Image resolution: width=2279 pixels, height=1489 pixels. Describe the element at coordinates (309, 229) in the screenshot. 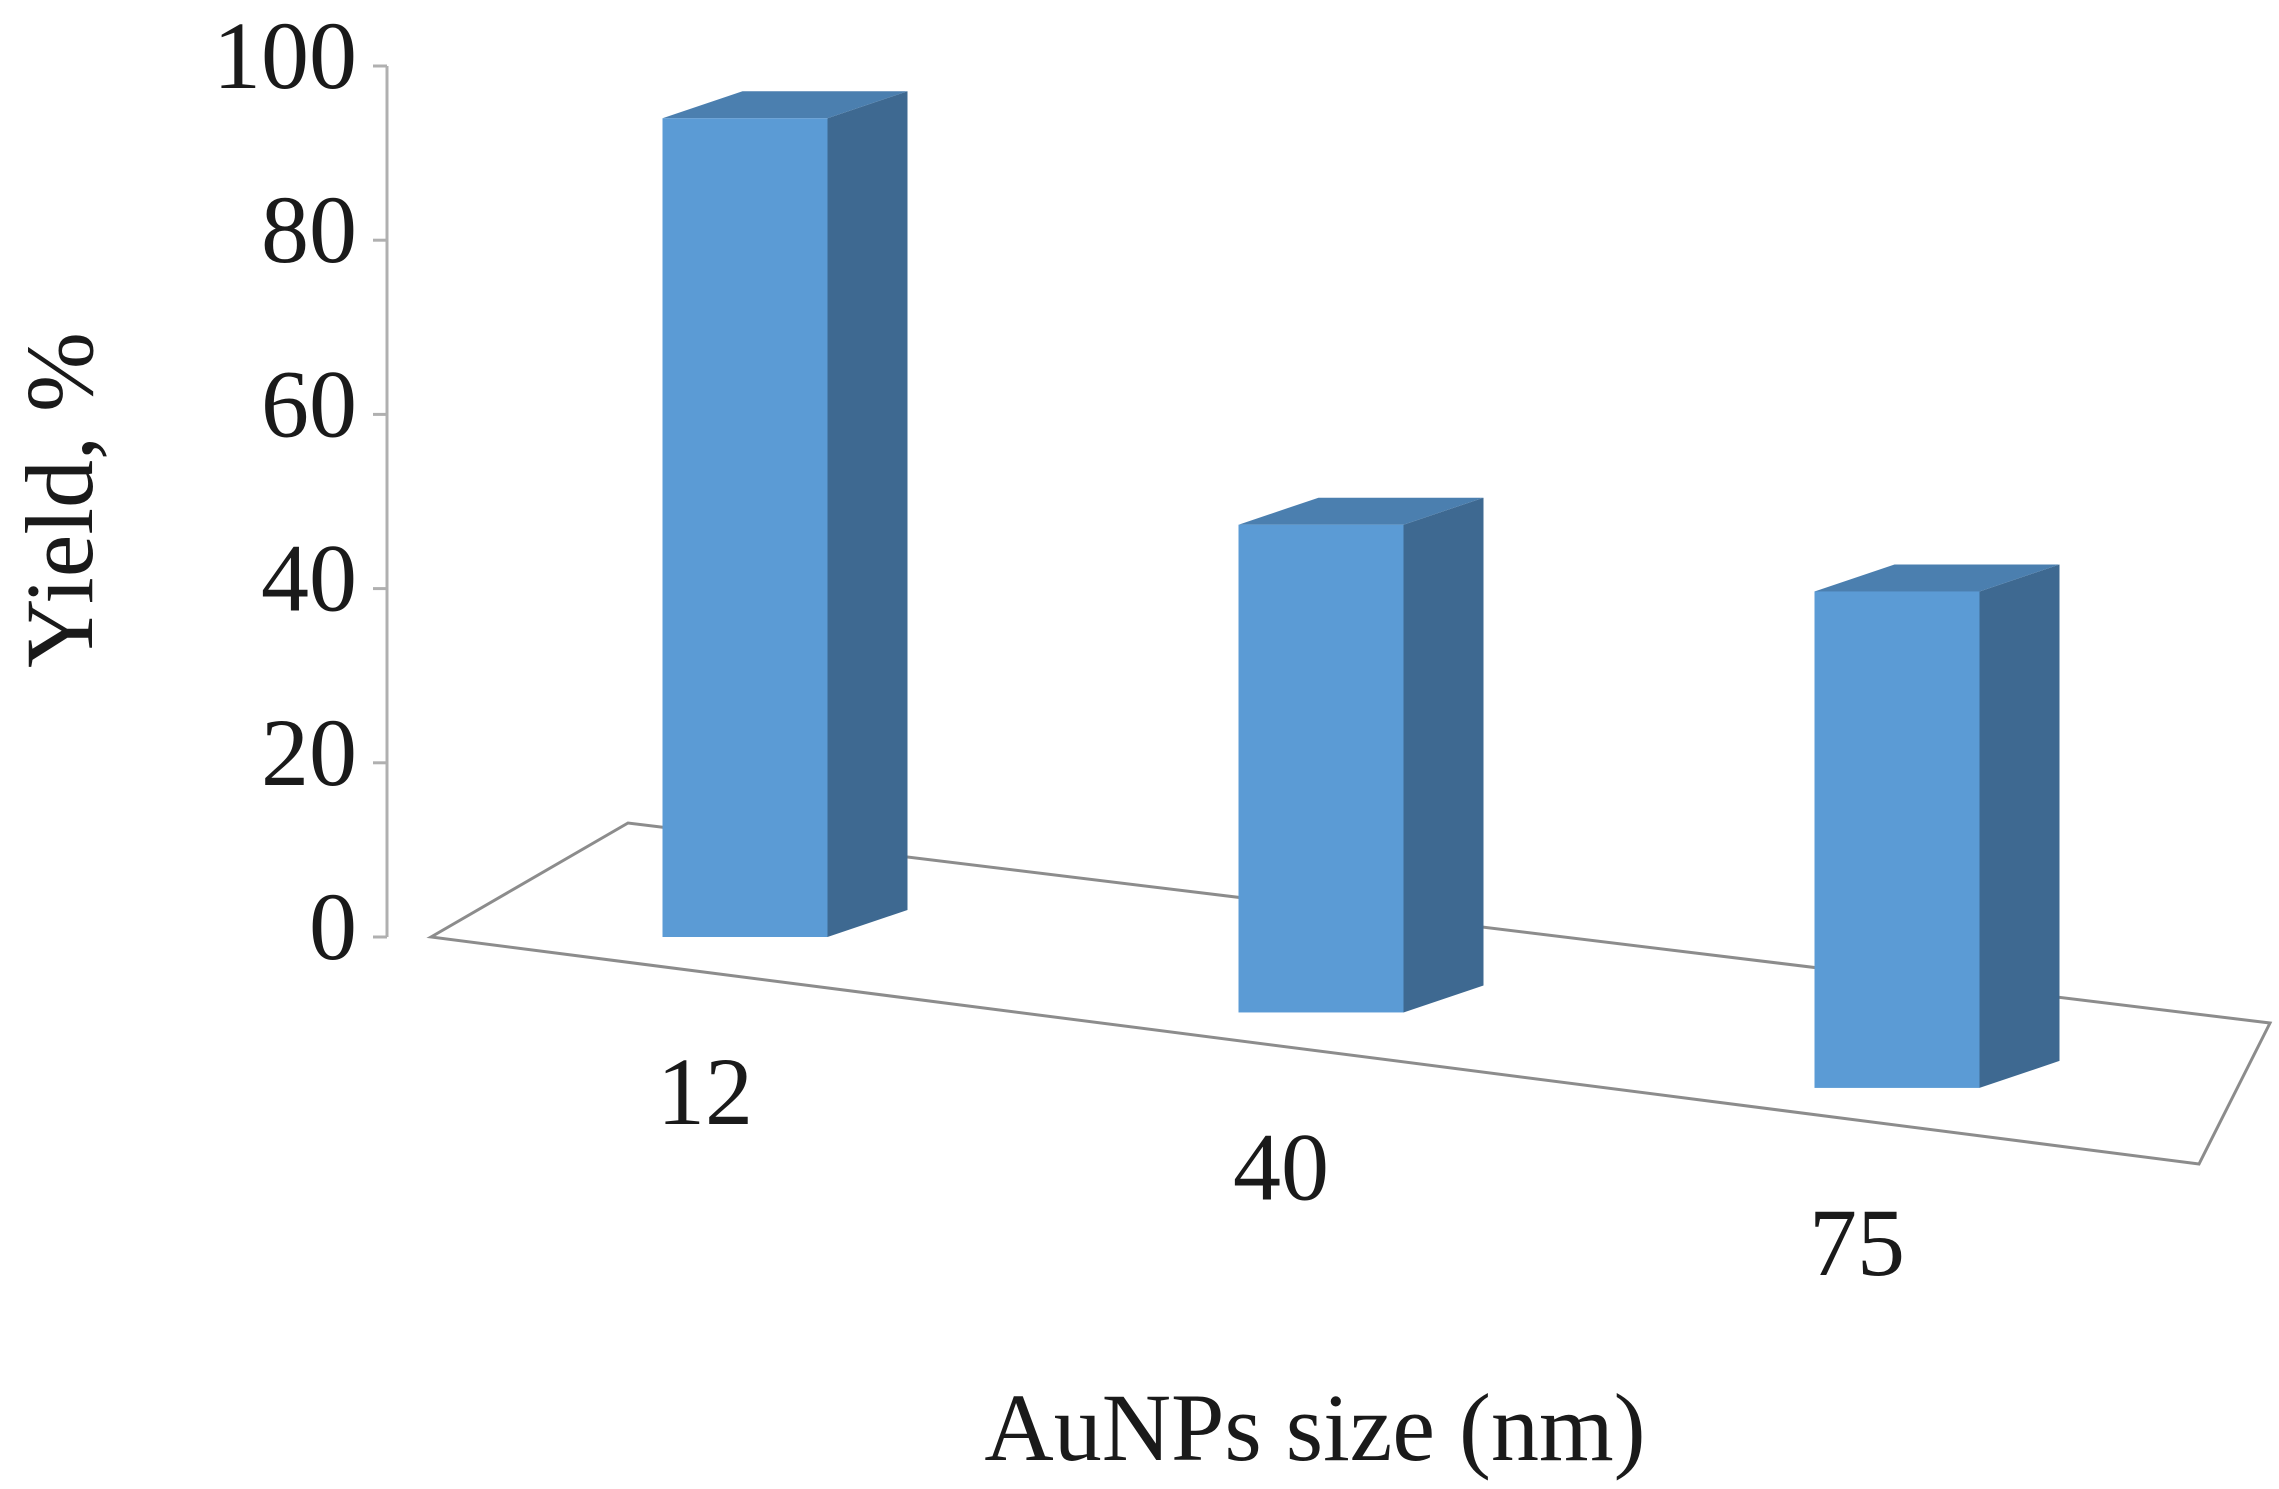

I see `y-tick-label: 80` at that location.